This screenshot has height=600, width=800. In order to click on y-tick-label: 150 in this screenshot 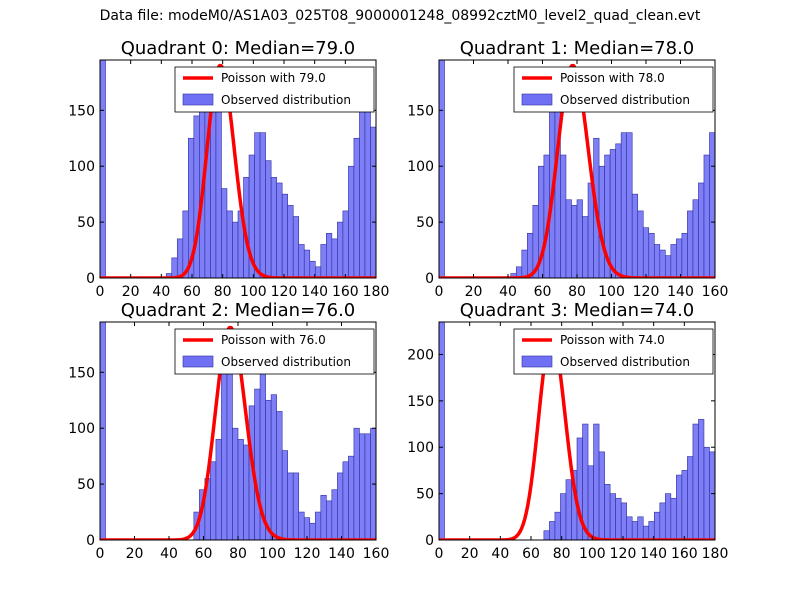, I will do `click(81, 111)`.